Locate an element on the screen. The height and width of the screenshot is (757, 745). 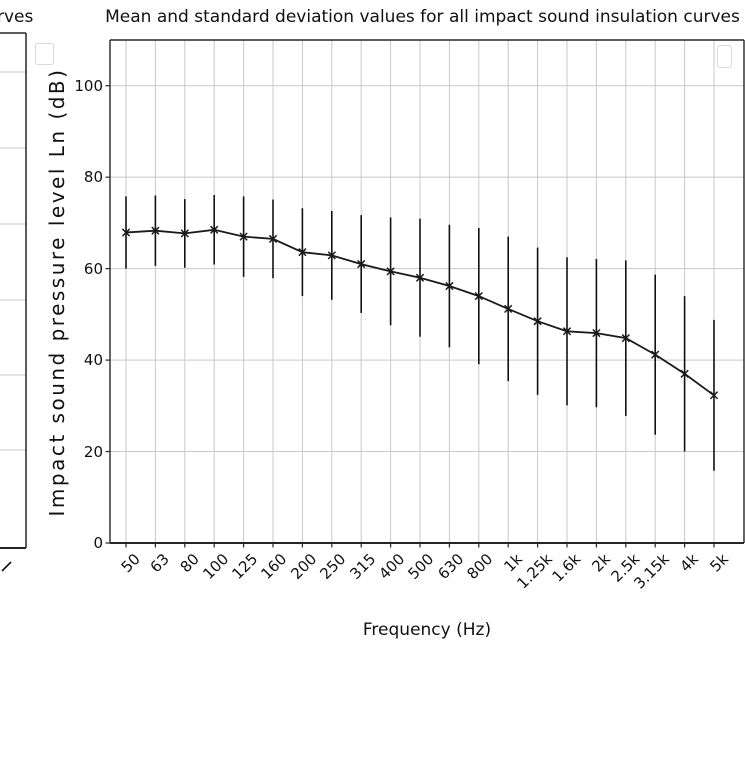
y-tick-label: 20 is located at coordinates (93, 451).